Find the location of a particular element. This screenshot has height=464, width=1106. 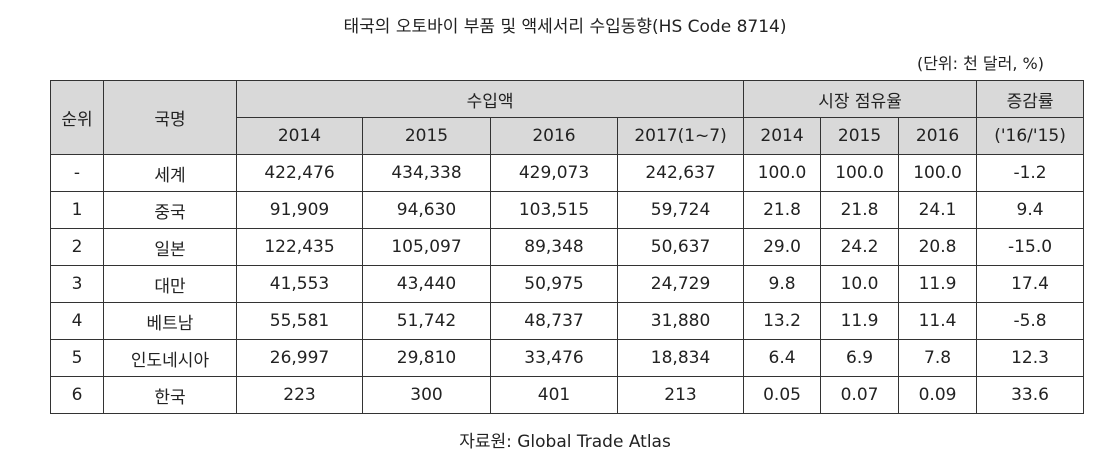

table-cell: -15.0 is located at coordinates (1030, 247).